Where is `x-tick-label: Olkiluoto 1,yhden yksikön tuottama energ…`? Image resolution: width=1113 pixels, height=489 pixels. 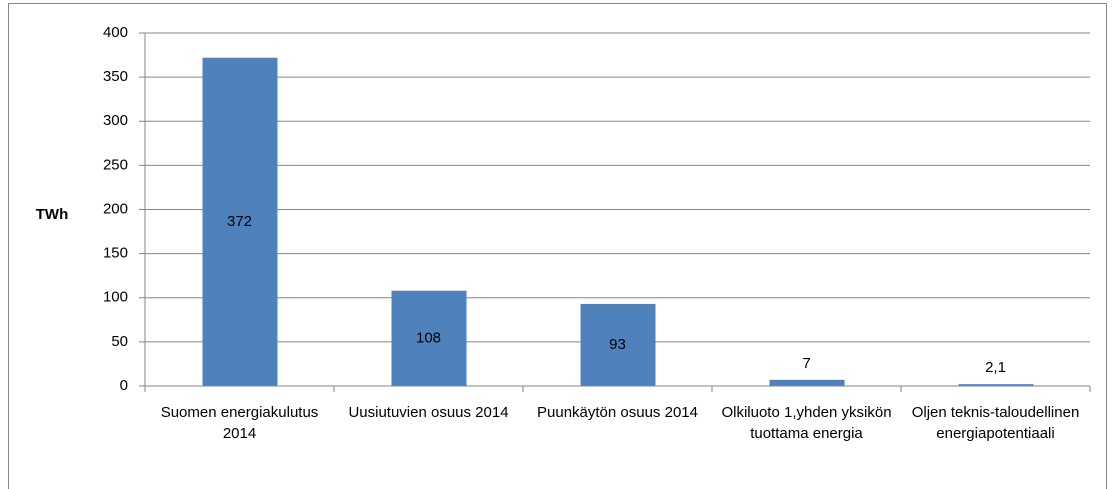 x-tick-label: Olkiluoto 1,yhden yksikön tuottama energ… is located at coordinates (806, 423).